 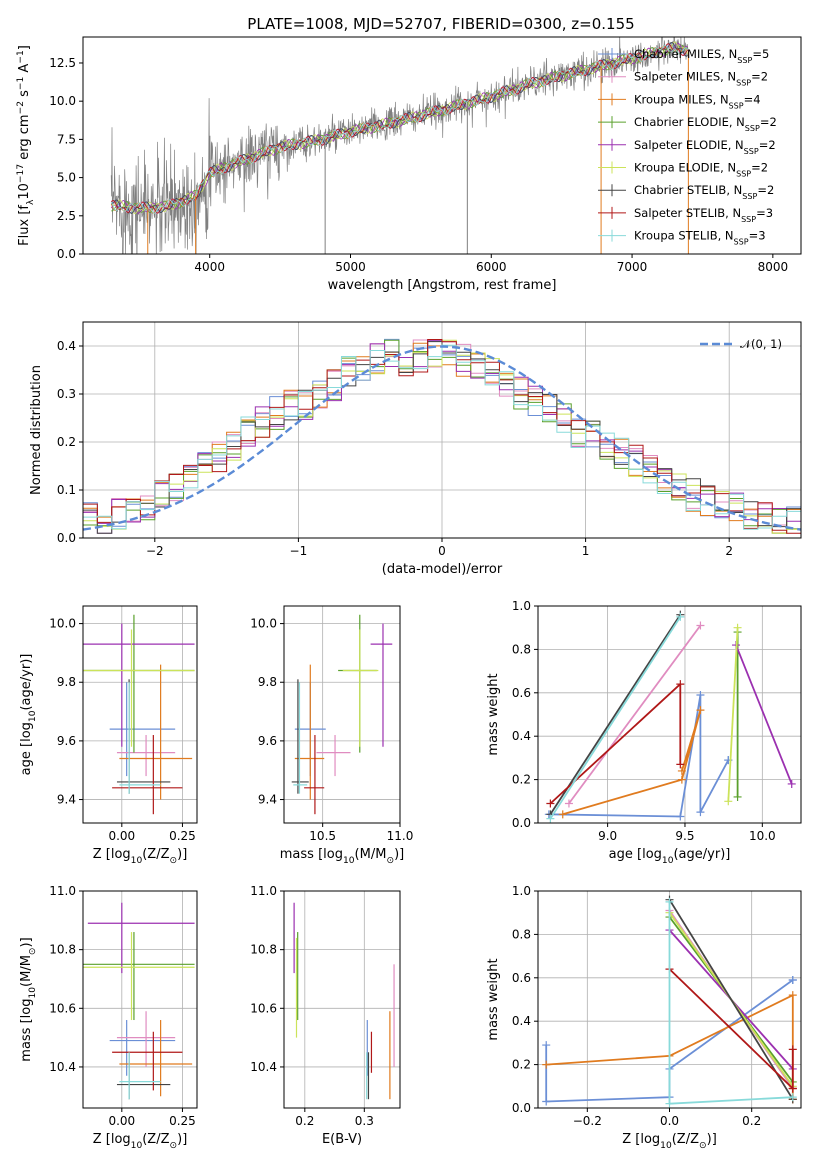 I want to click on residual-histogram, so click(x=442, y=441).